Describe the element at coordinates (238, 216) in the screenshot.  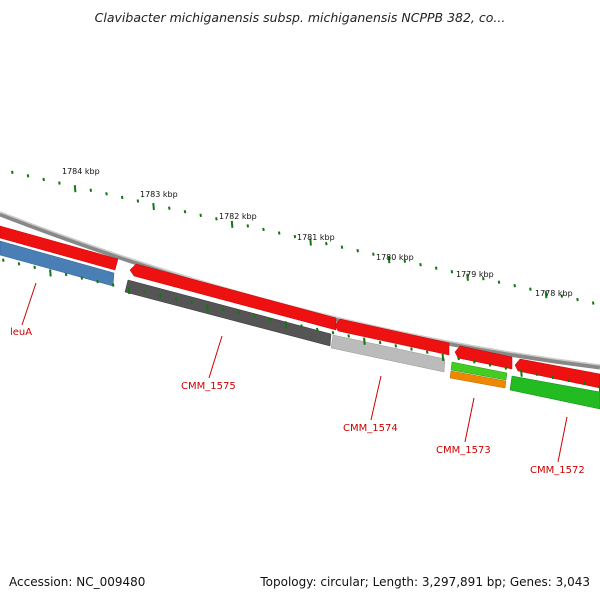
I see `kbp-label-1782: 1782 kbp` at that location.